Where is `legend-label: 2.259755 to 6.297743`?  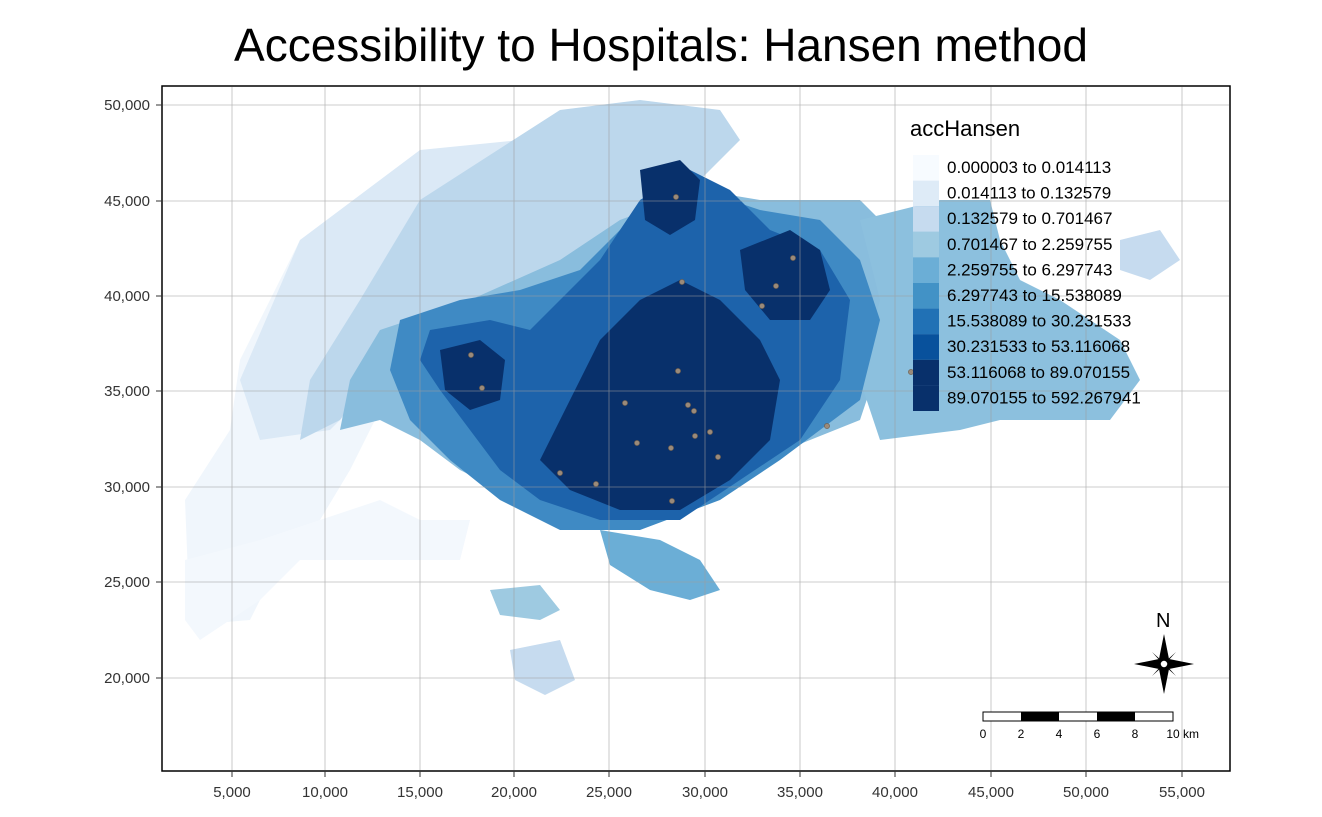
legend-label: 2.259755 to 6.297743 is located at coordinates (1029, 269).